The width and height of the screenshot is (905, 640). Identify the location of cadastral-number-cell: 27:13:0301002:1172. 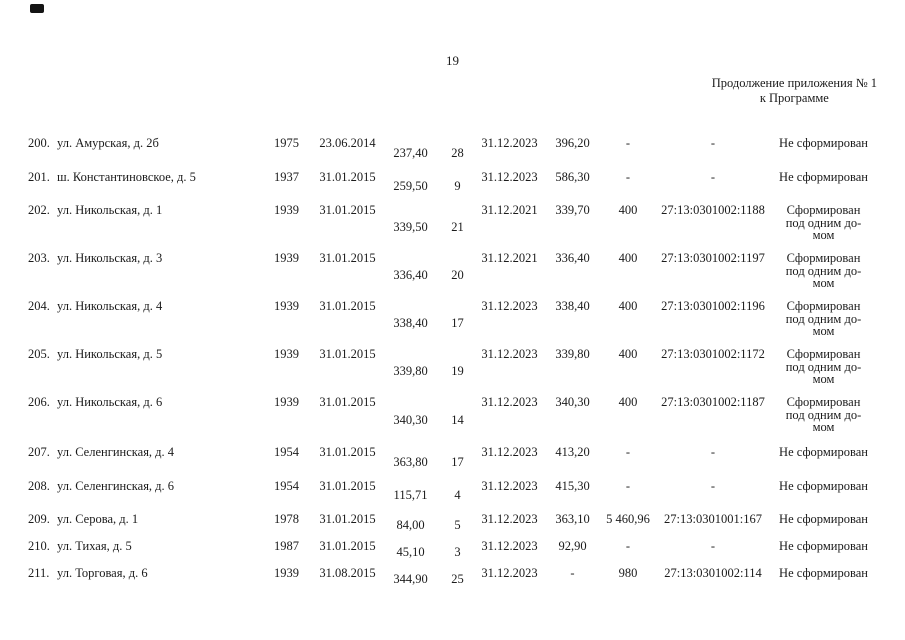
(713, 354).